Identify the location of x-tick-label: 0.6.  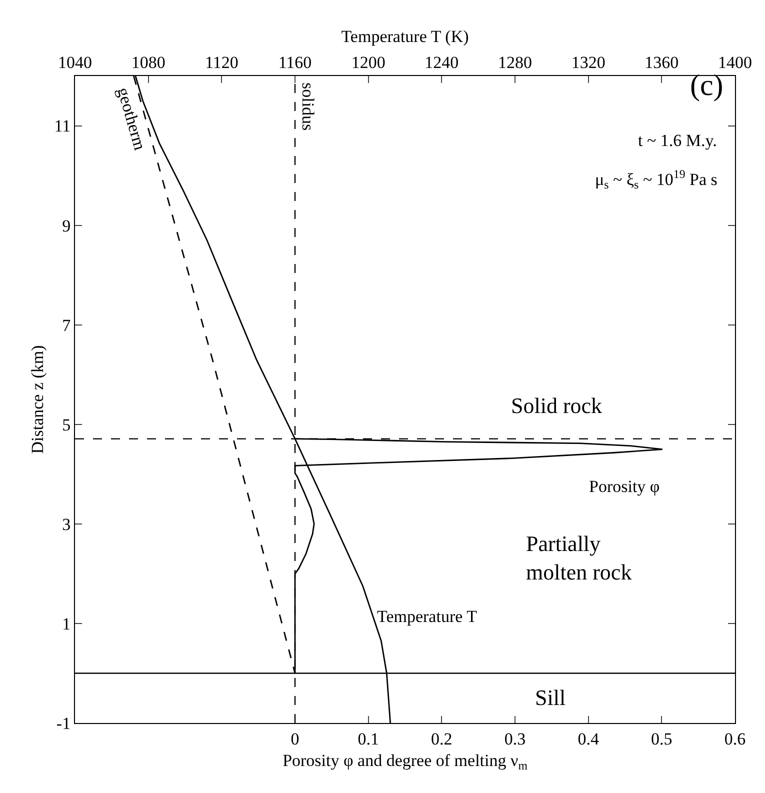
(735, 738).